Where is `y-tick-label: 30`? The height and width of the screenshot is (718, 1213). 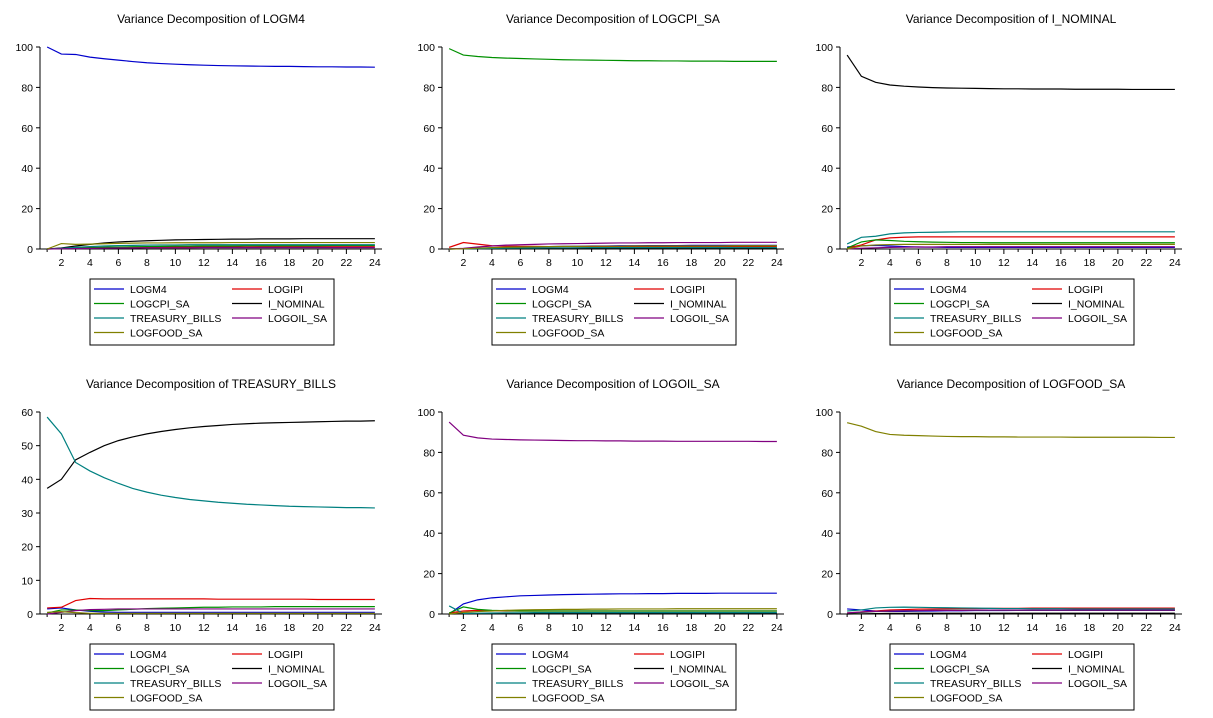 y-tick-label: 30 is located at coordinates (27, 514).